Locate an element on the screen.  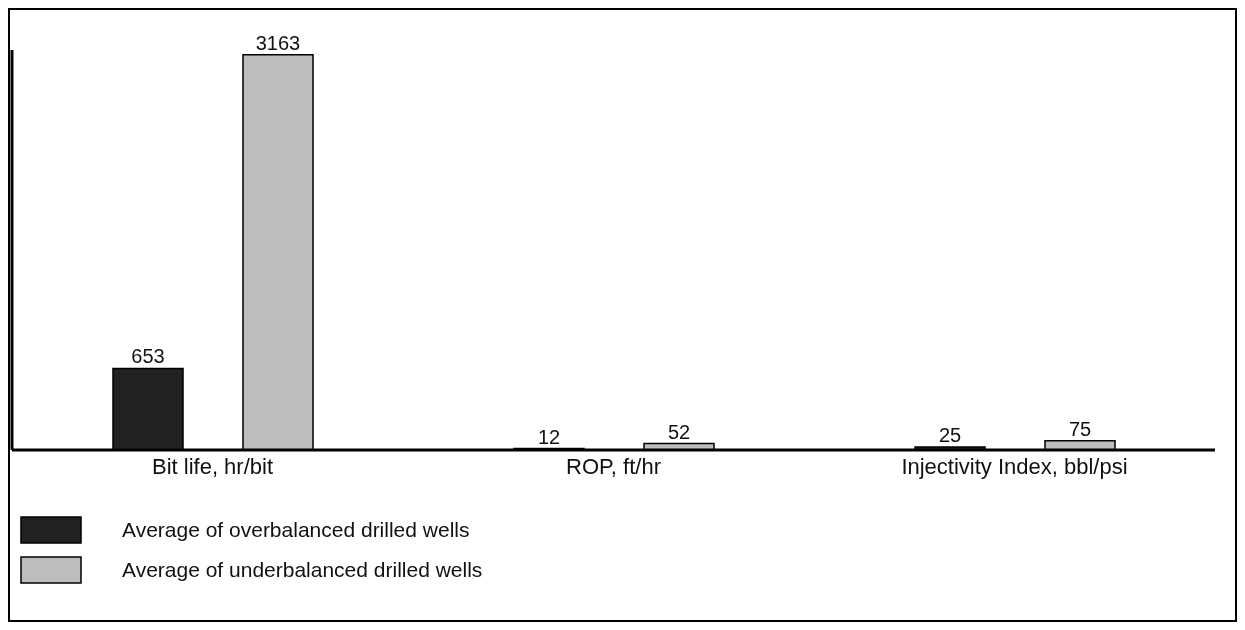
legend-label: Average of overbalanced drilled wells is located at coordinates (296, 530).